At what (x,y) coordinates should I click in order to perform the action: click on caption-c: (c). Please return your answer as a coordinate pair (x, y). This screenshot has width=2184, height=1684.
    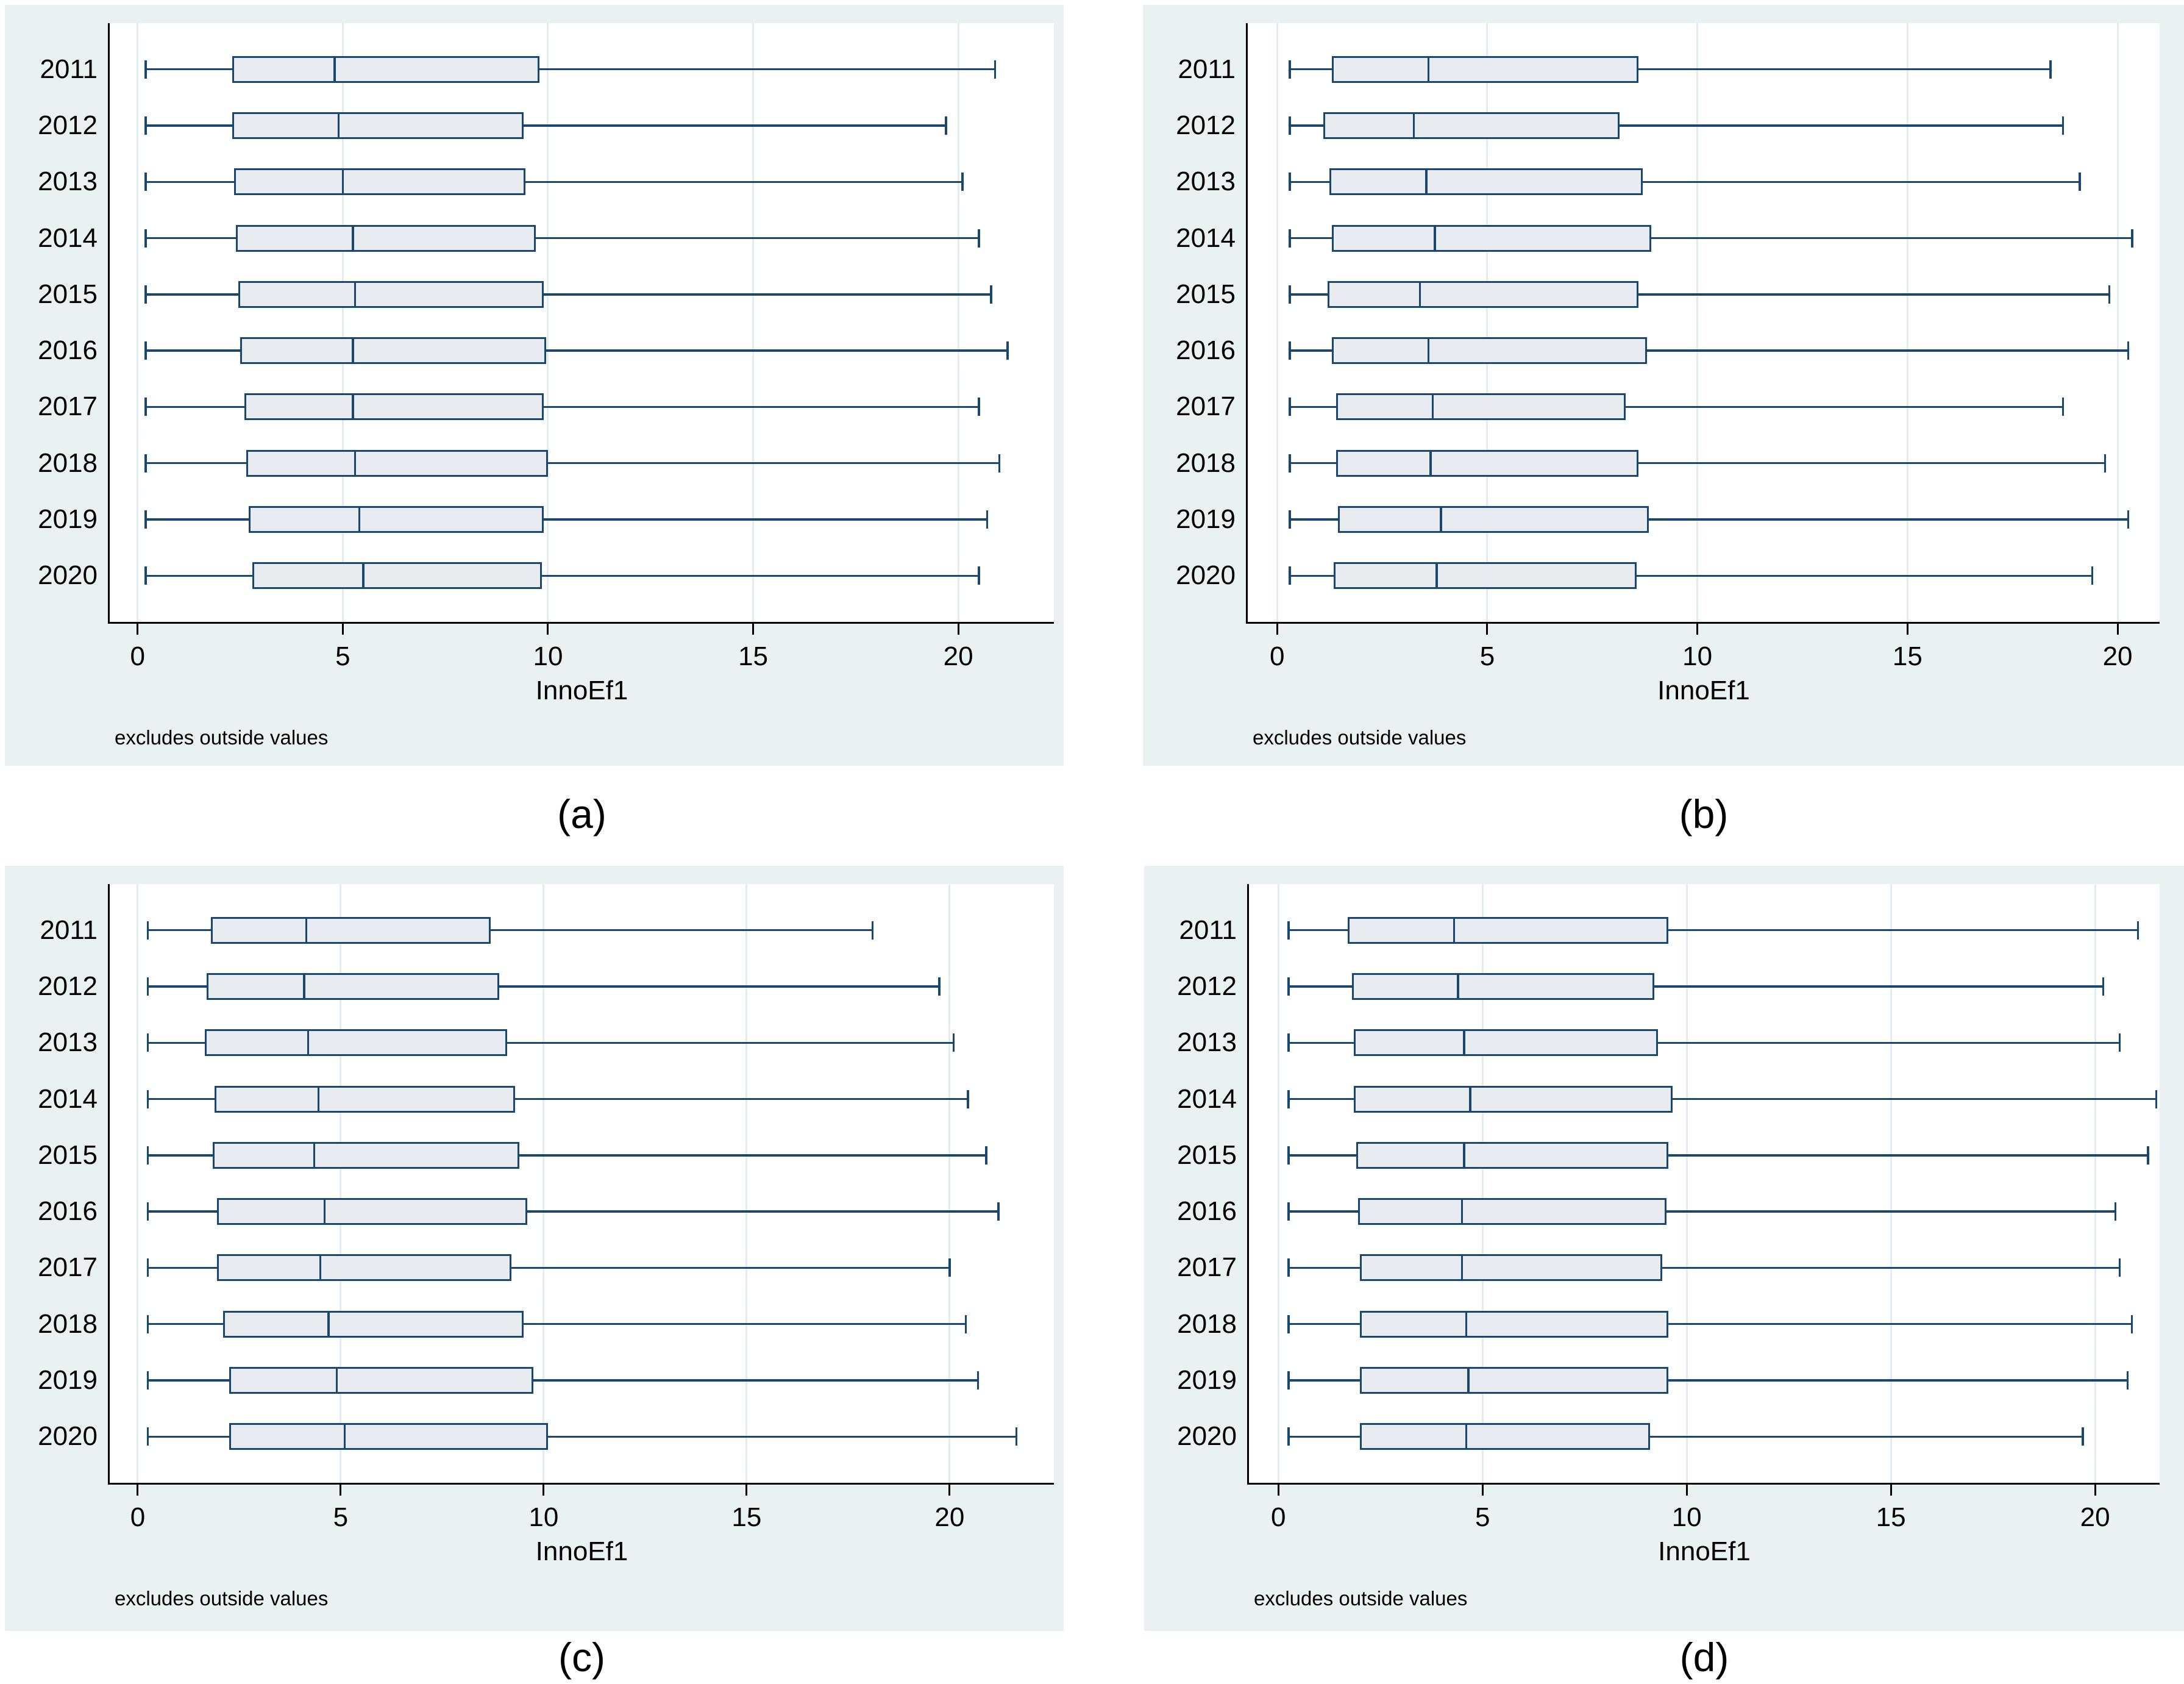
    Looking at the image, I should click on (581, 1657).